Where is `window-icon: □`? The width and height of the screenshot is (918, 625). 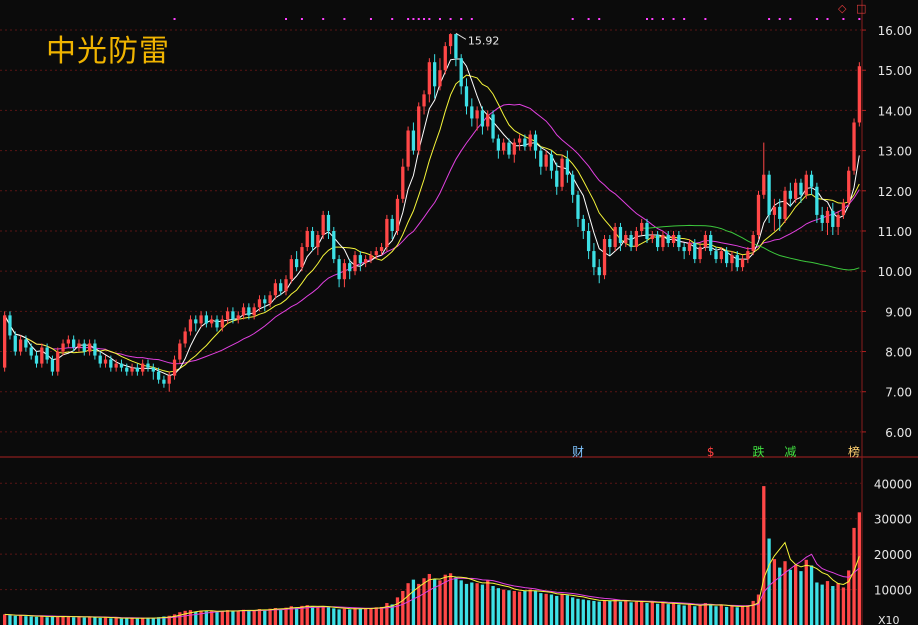
window-icon: □ is located at coordinates (861, 8).